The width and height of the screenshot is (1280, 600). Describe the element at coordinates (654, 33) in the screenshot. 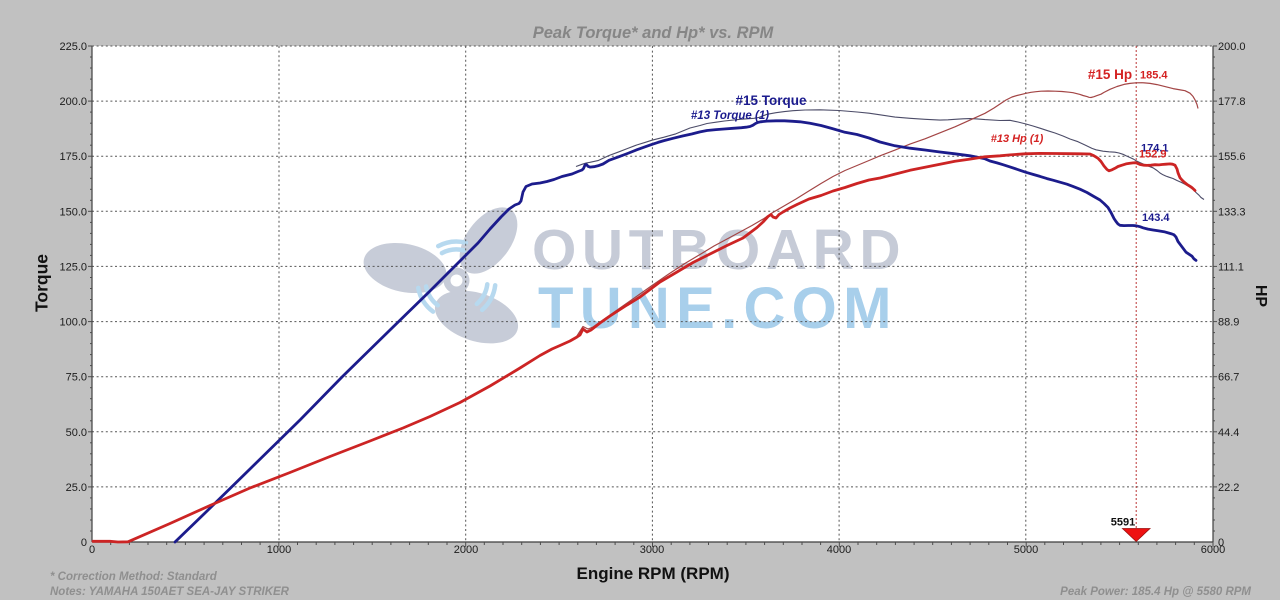

I see `svg-text: Peak Torque* and Hp* vs. RPM` at that location.